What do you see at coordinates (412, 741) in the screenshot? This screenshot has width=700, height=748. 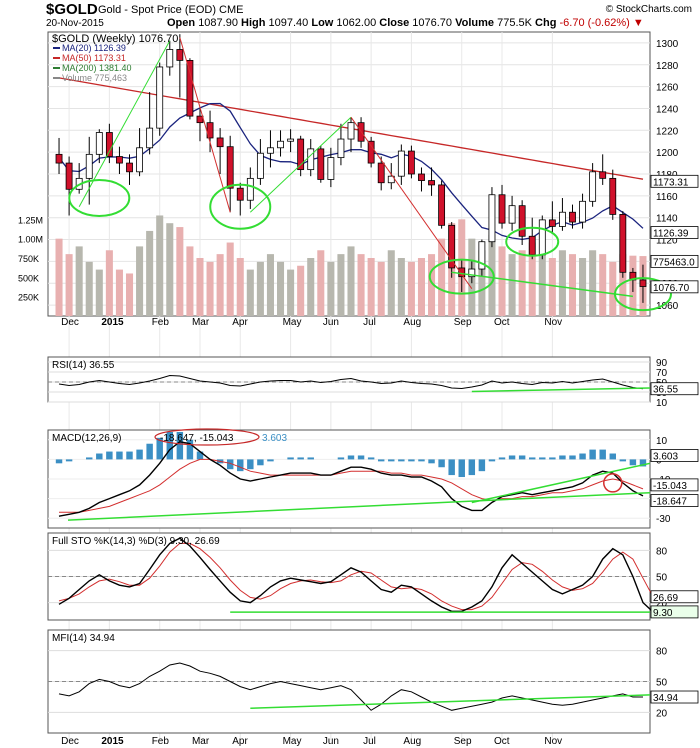 I see `bottom-month-label: Aug` at bounding box center [412, 741].